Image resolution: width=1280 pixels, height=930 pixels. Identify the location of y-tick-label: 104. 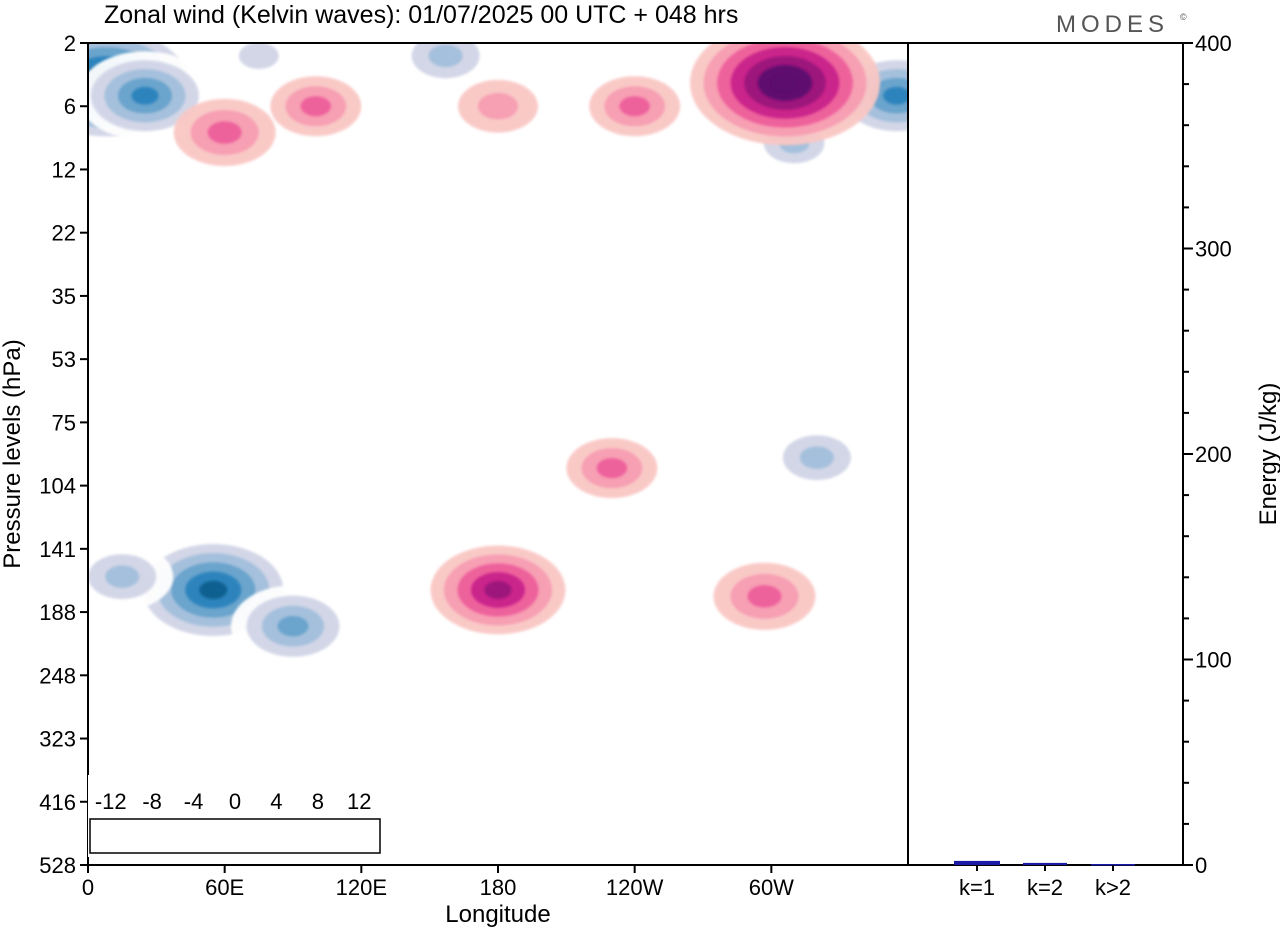
(57, 486).